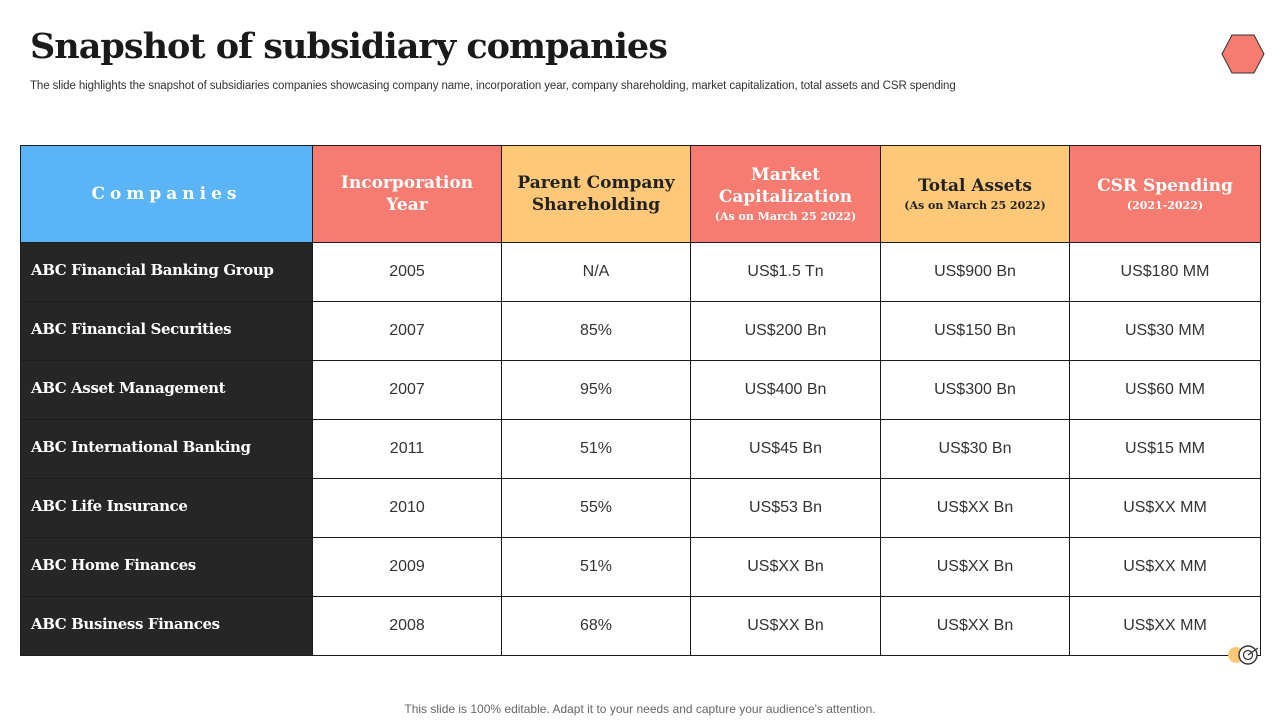 This screenshot has width=1280, height=720. What do you see at coordinates (785, 449) in the screenshot?
I see `market-cap: US$45 Bn` at bounding box center [785, 449].